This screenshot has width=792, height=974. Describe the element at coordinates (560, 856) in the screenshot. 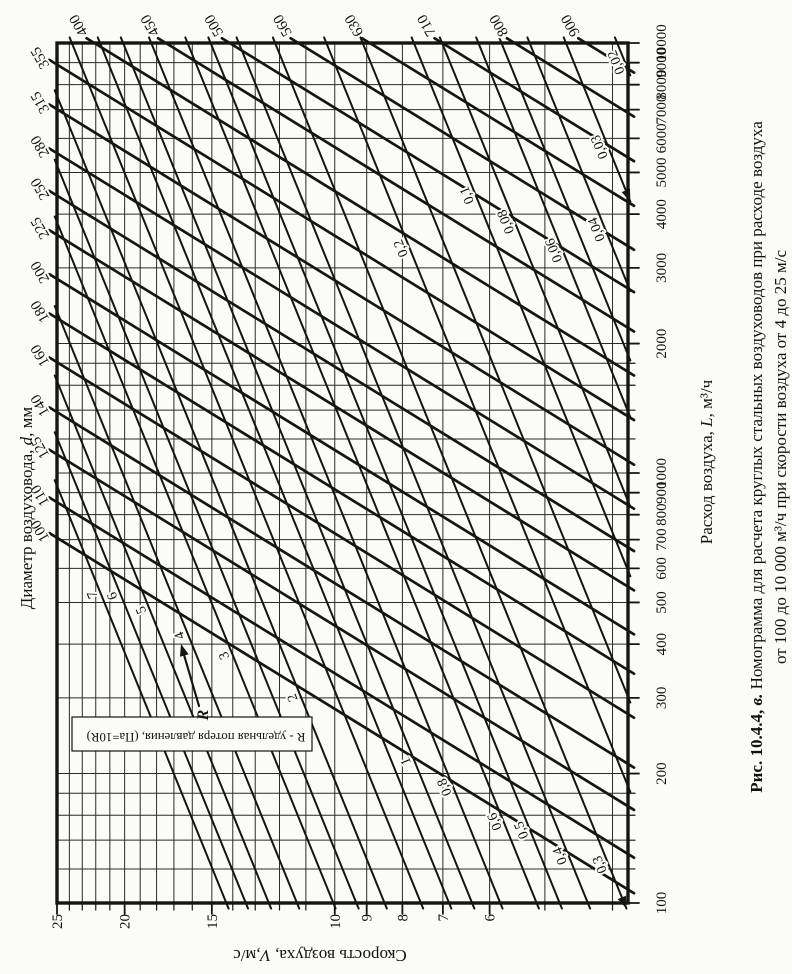

I see `r-label-0,4: 0,4` at that location.